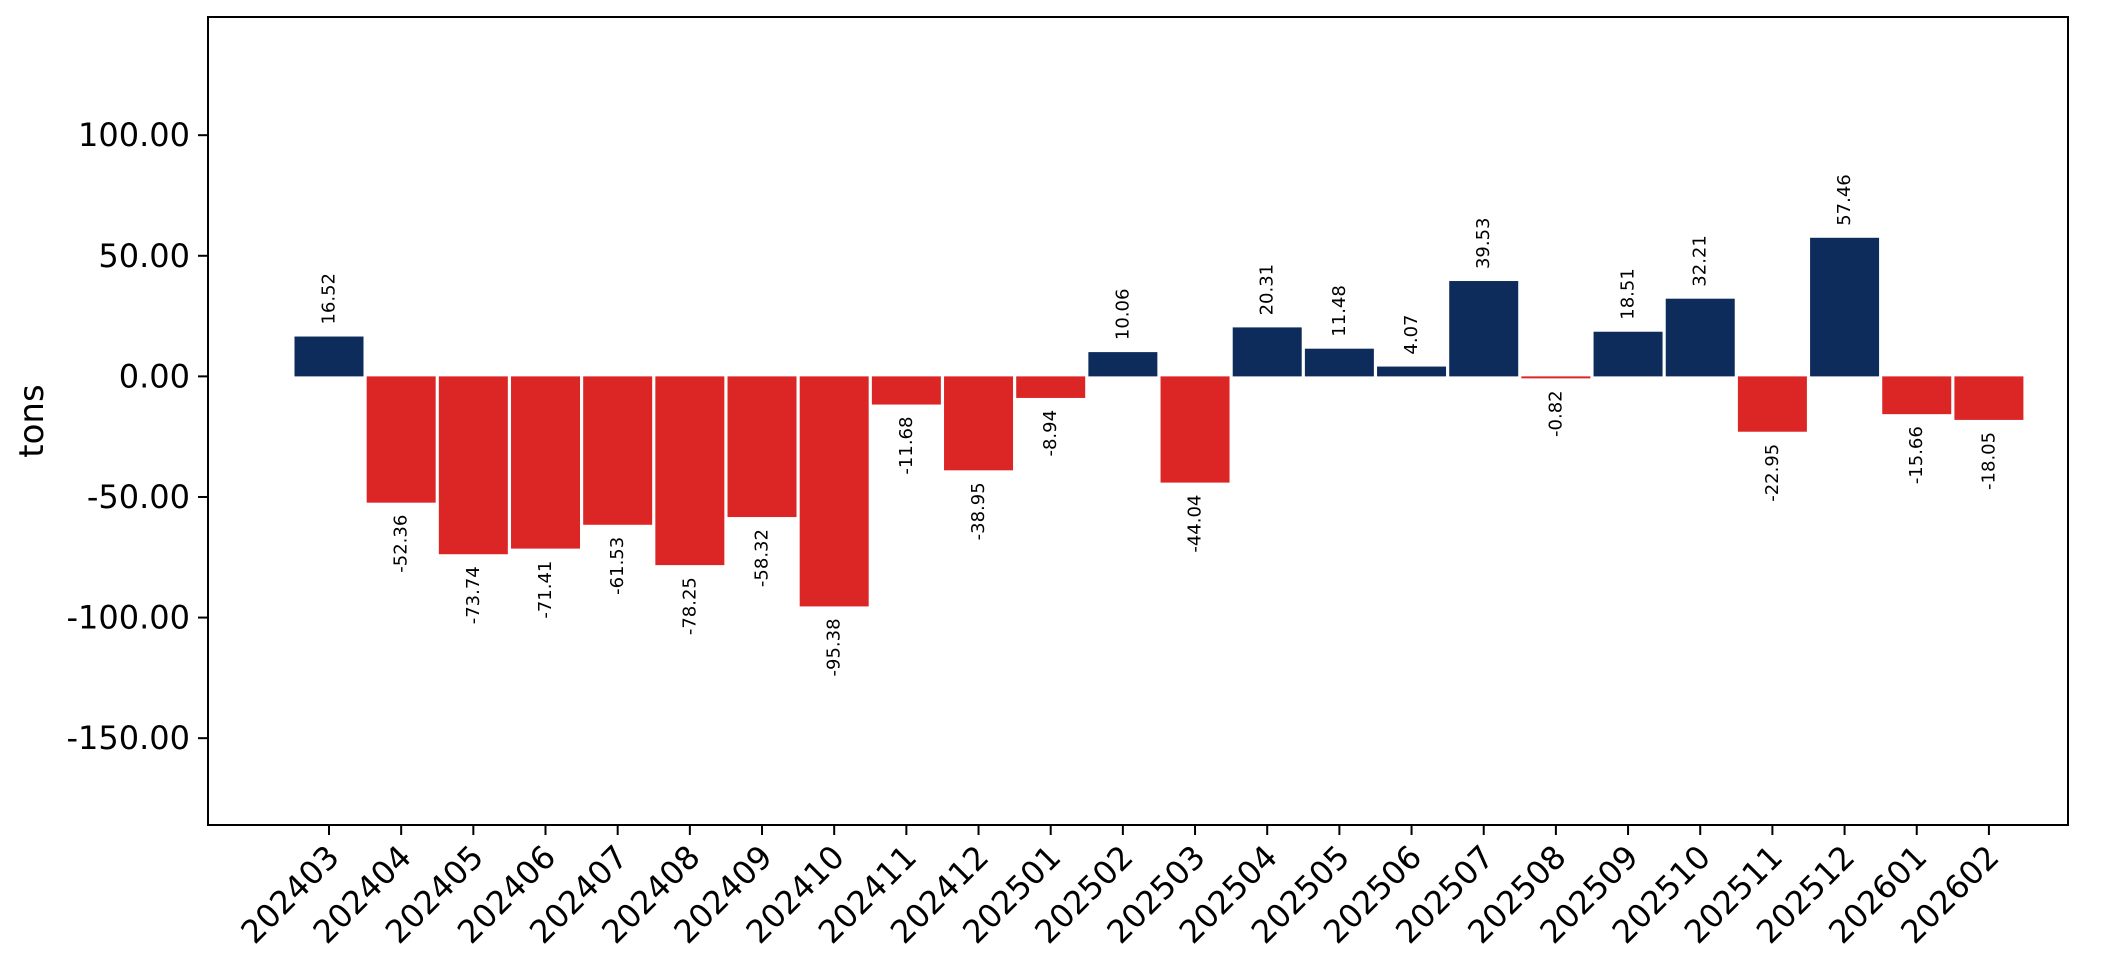 Image resolution: width=2124 pixels, height=975 pixels. What do you see at coordinates (1483, 244) in the screenshot?
I see `data-label: 39.53` at bounding box center [1483, 244].